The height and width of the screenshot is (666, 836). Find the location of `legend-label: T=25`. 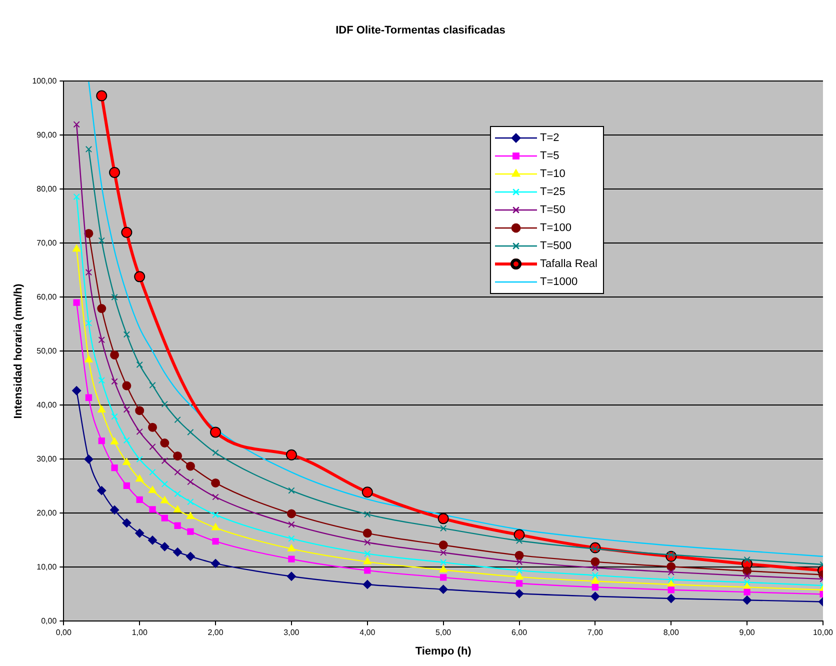

legend-label: T=25 is located at coordinates (553, 192).